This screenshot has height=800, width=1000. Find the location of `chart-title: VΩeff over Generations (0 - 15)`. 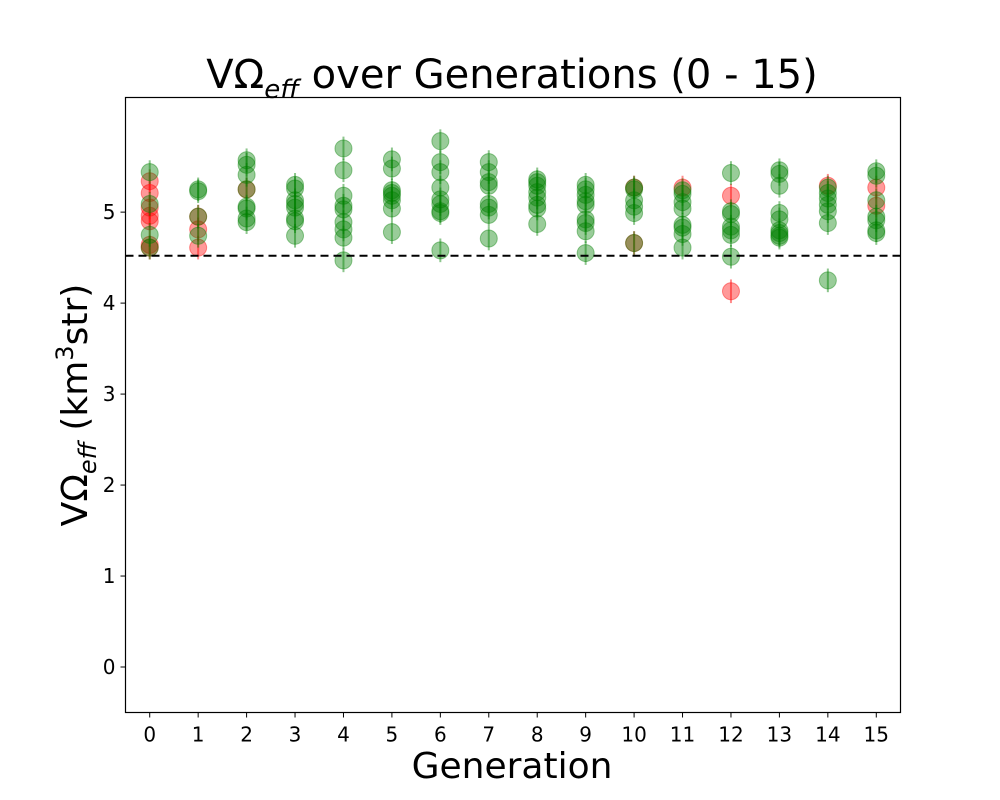

chart-title: VΩeff over Generations (0 - 15) is located at coordinates (511, 78).